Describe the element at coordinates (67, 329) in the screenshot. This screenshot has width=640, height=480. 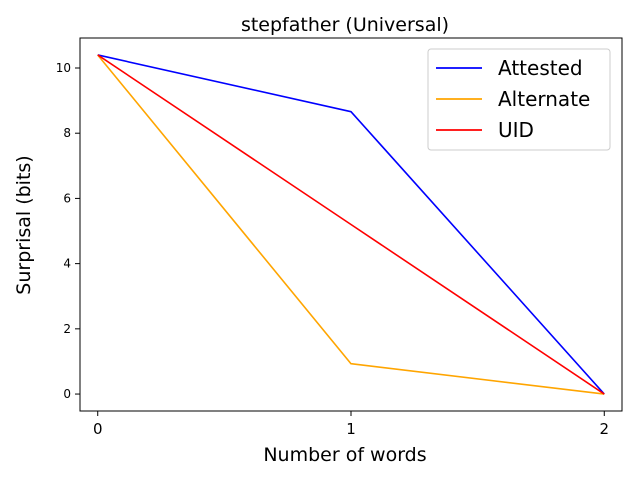
I see `y-tick-label: 2` at that location.